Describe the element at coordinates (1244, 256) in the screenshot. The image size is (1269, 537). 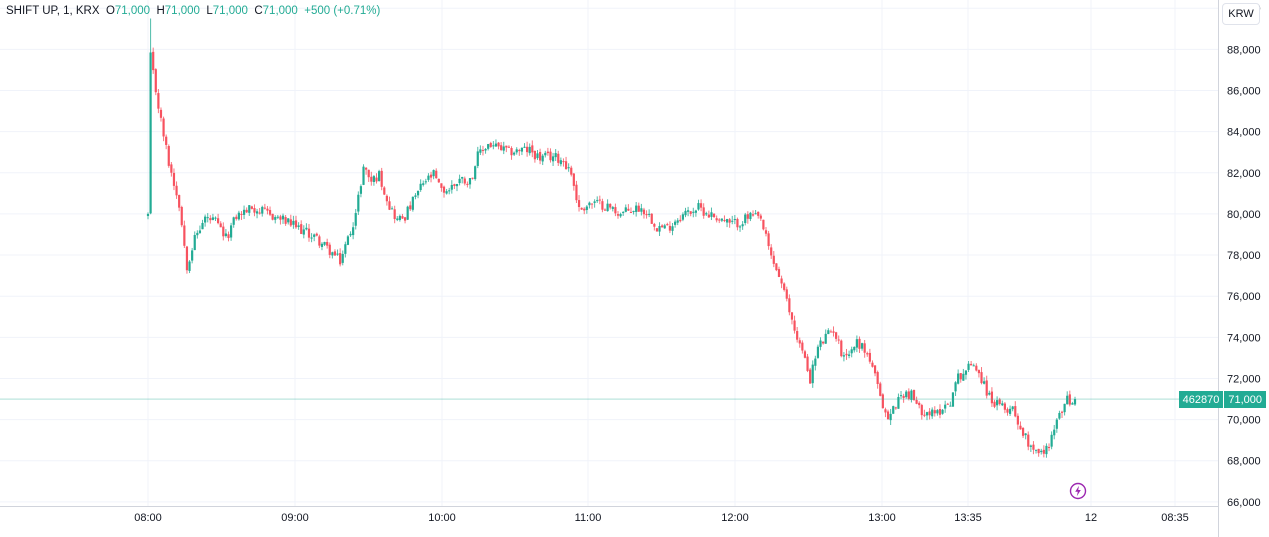
I see `y-tick-label: 78,000` at that location.